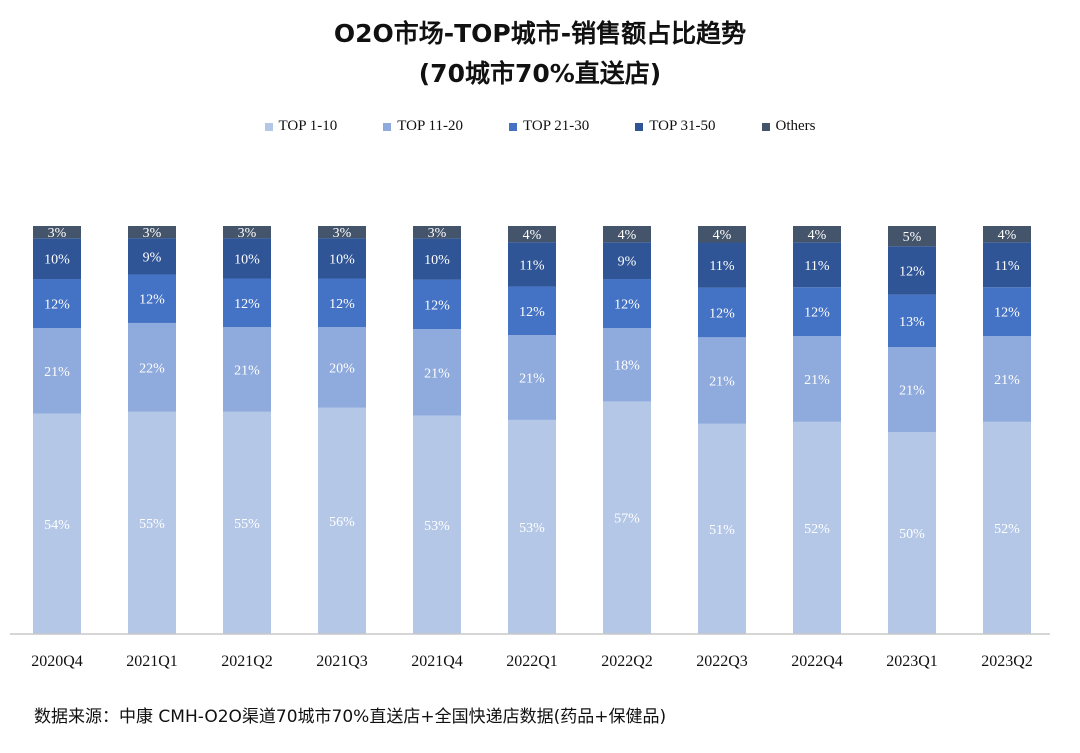 The height and width of the screenshot is (753, 1080). I want to click on chart-title-line-2: (70城市70%直送店), so click(540, 73).